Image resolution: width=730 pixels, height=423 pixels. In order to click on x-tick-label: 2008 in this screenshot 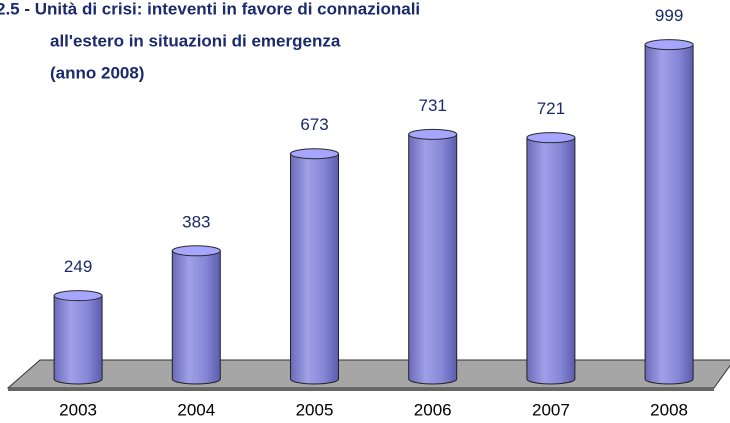, I will do `click(669, 409)`.